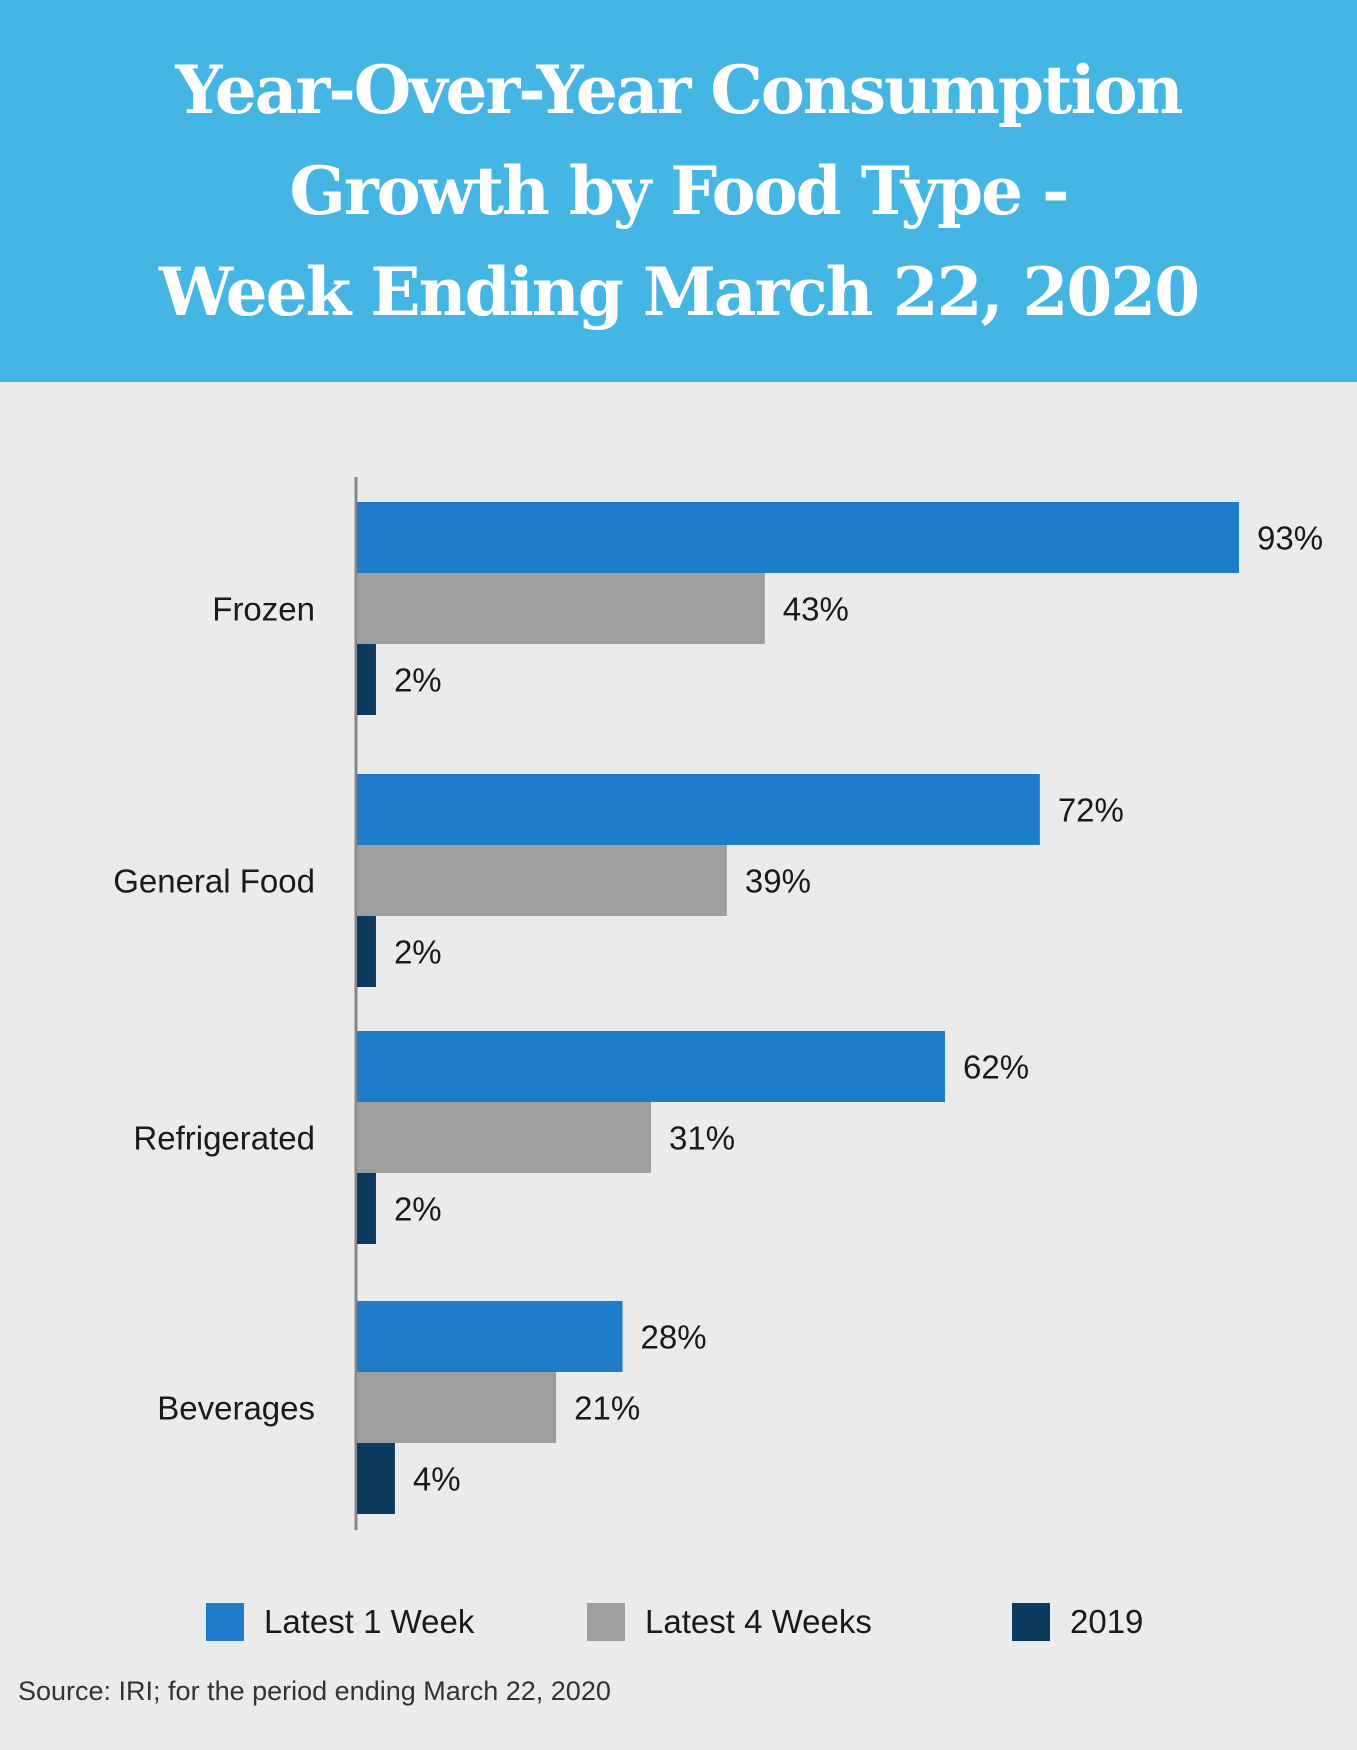  What do you see at coordinates (607, 1408) in the screenshot?
I see `data-label-beverages-latest-4-weeks: 21%` at bounding box center [607, 1408].